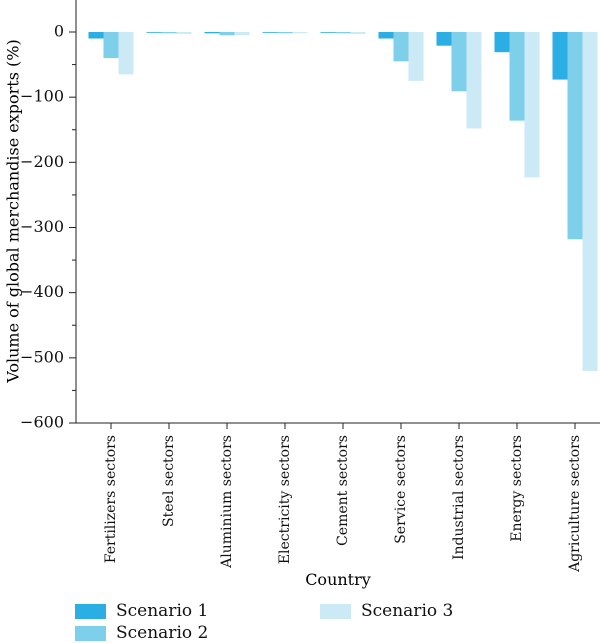  What do you see at coordinates (532, 105) in the screenshot?
I see `bar-scenario-3-energy-sectors` at bounding box center [532, 105].